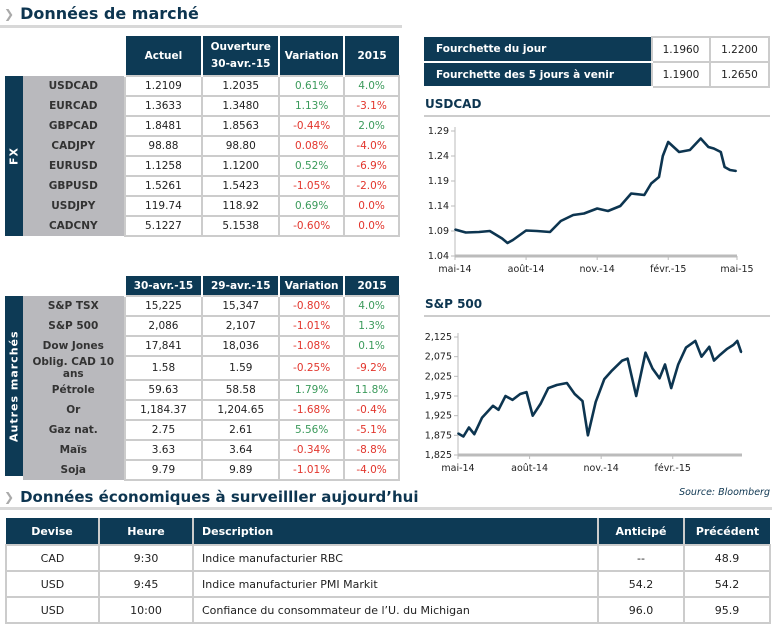 The image size is (782, 628). Describe the element at coordinates (163, 146) in the screenshot. I see `actuel-value: 98.88` at that location.